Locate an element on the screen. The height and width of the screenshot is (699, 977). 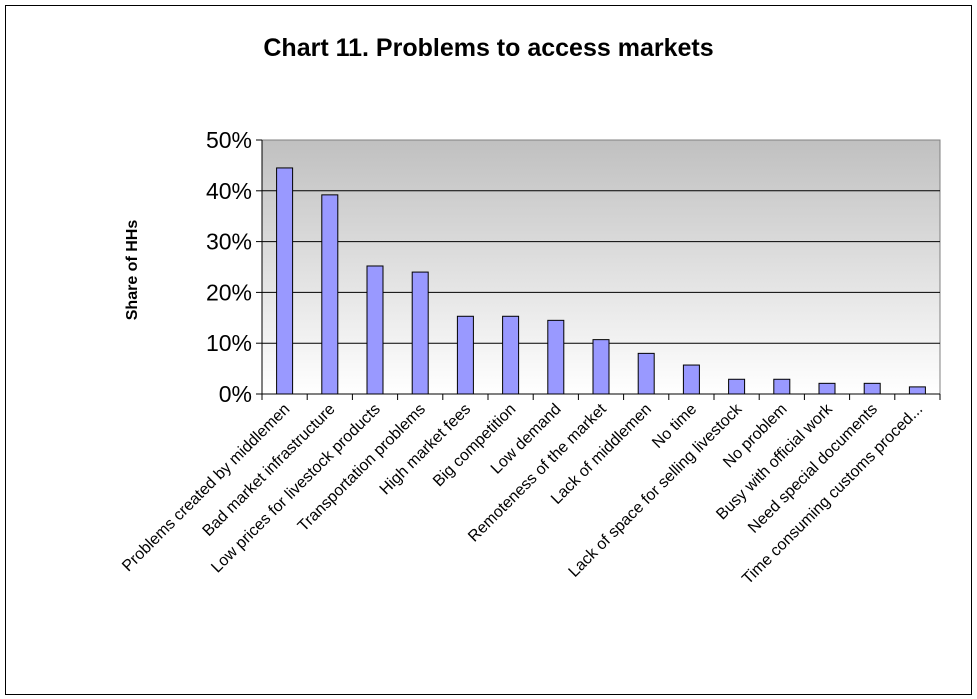
chart-title: Chart 11. Problems to access markets is located at coordinates (488, 48).